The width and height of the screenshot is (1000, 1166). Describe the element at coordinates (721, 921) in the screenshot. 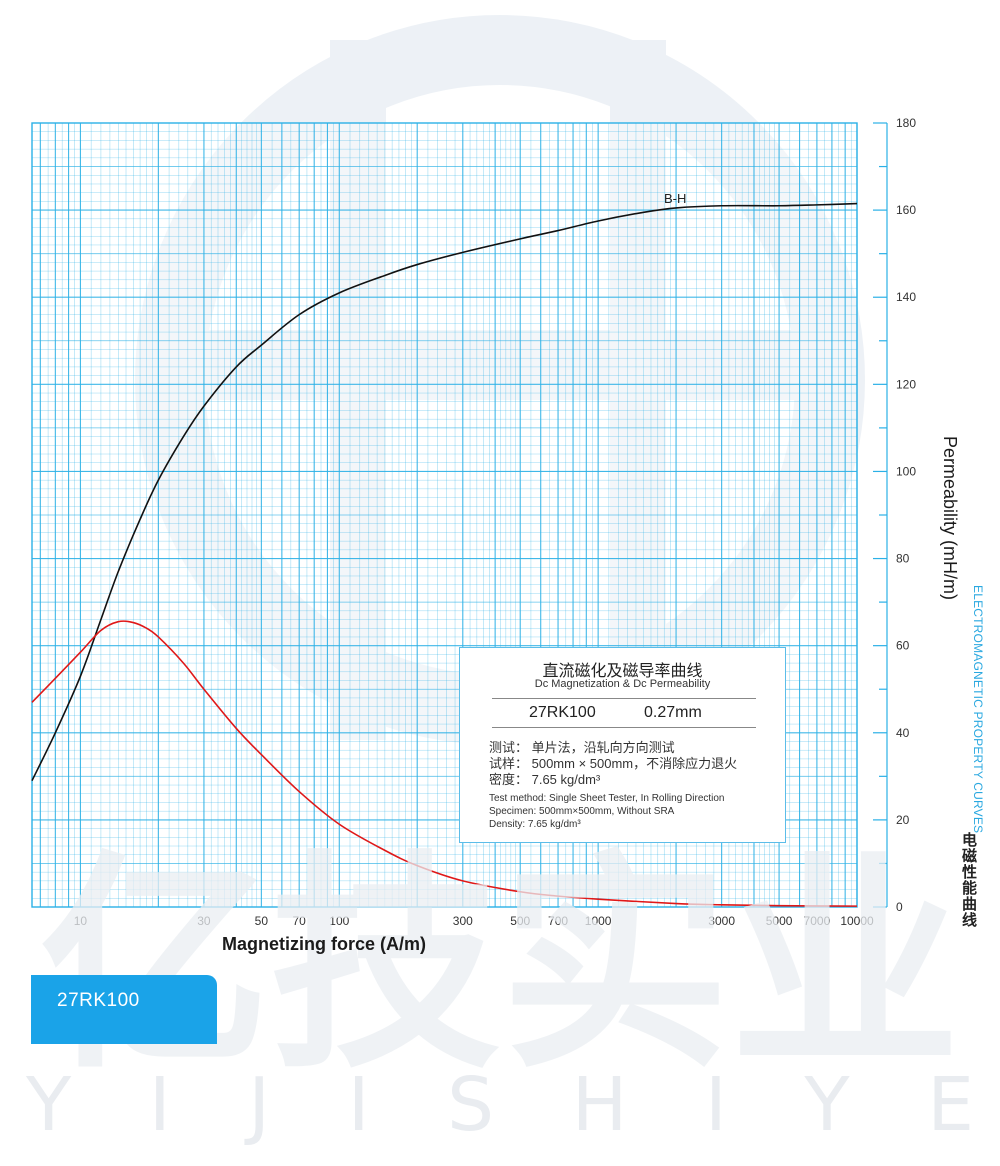

I see `x-tick-label: 3000` at that location.